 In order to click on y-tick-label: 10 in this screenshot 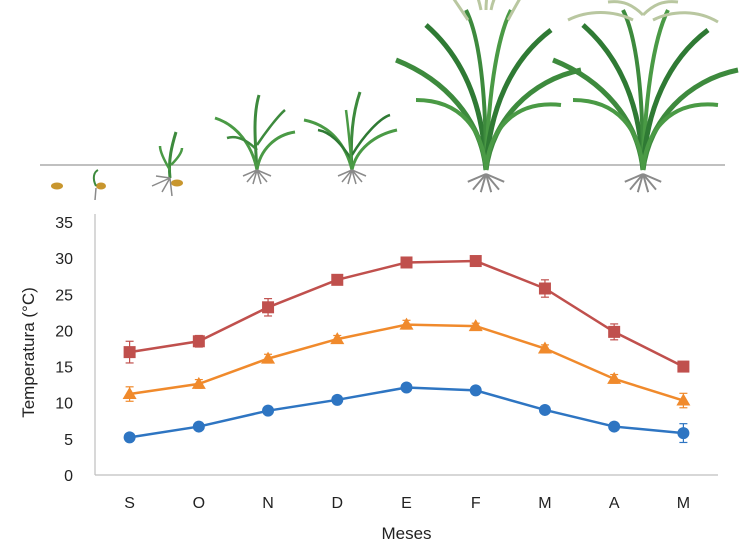, I will do `click(64, 404)`.